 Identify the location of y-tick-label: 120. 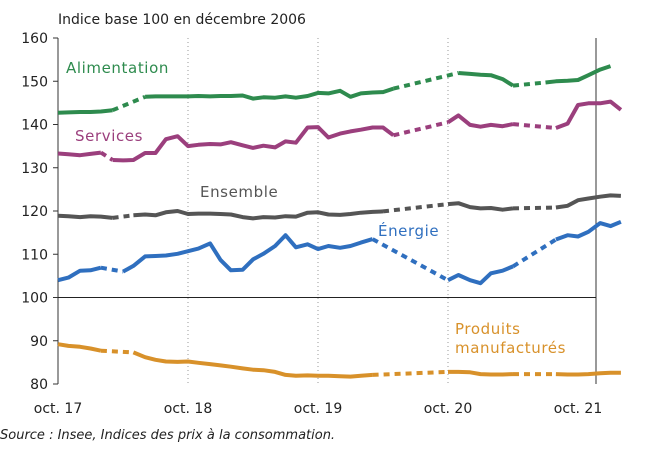
(34, 212).